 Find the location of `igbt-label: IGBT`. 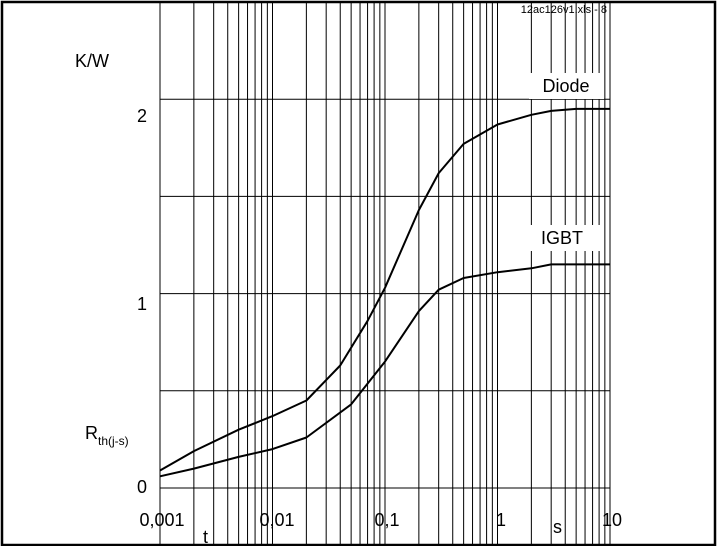

igbt-label: IGBT is located at coordinates (562, 238).